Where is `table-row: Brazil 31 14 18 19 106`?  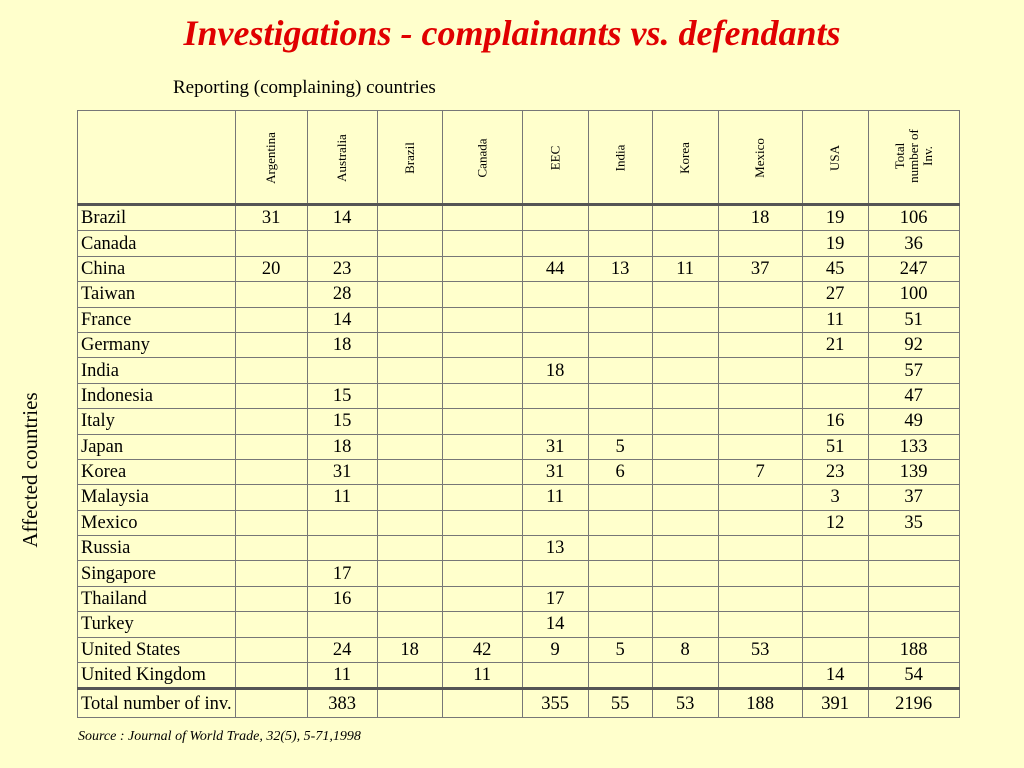
table-row: Brazil 31 14 18 19 106 is located at coordinates (518, 217).